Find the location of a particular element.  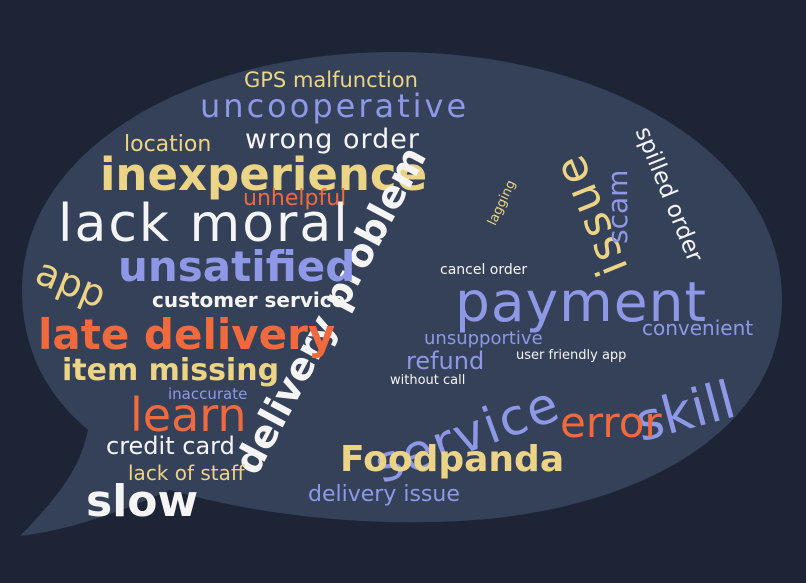

word-unsatified: unsatified is located at coordinates (237, 266).